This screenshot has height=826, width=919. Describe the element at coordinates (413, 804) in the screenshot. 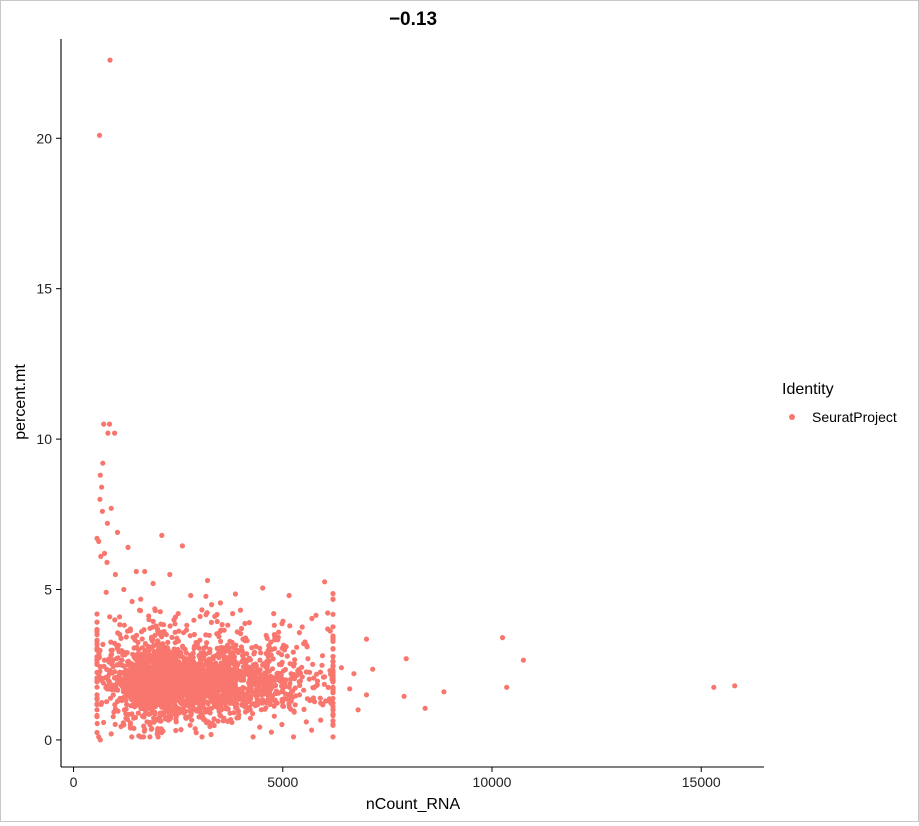

I see `x-axis-label: nCount_RNA` at that location.